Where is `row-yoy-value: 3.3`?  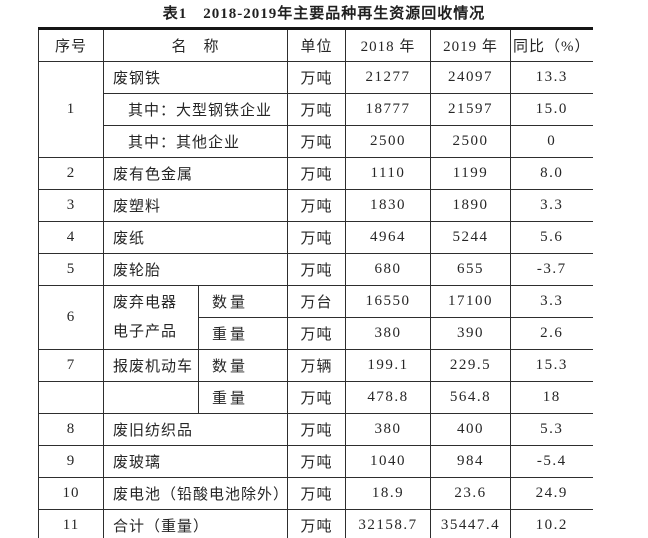
row-yoy-value: 3.3 is located at coordinates (551, 205).